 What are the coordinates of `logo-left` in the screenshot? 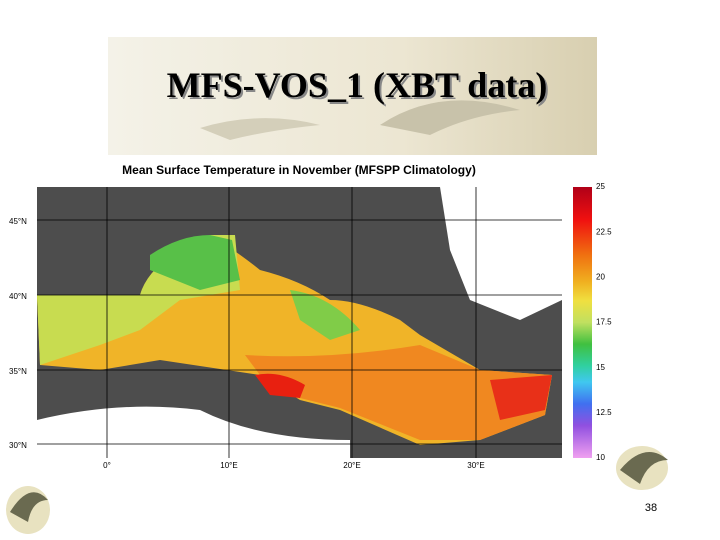 It's located at (28, 510).